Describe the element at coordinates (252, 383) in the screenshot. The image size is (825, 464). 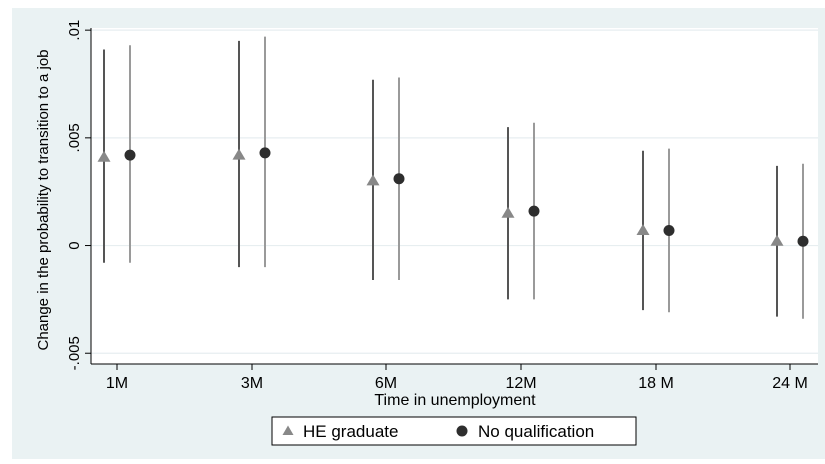
I see `x-tick-label: 3M` at that location.